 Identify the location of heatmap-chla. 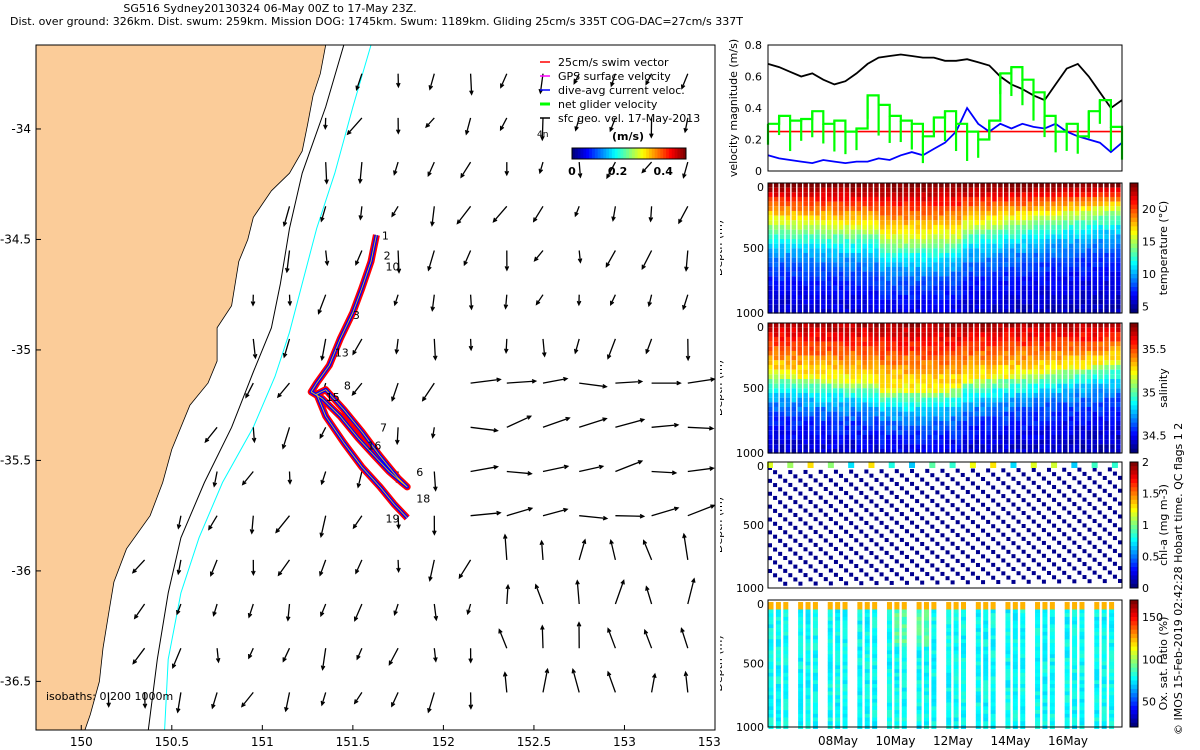
(944, 524).